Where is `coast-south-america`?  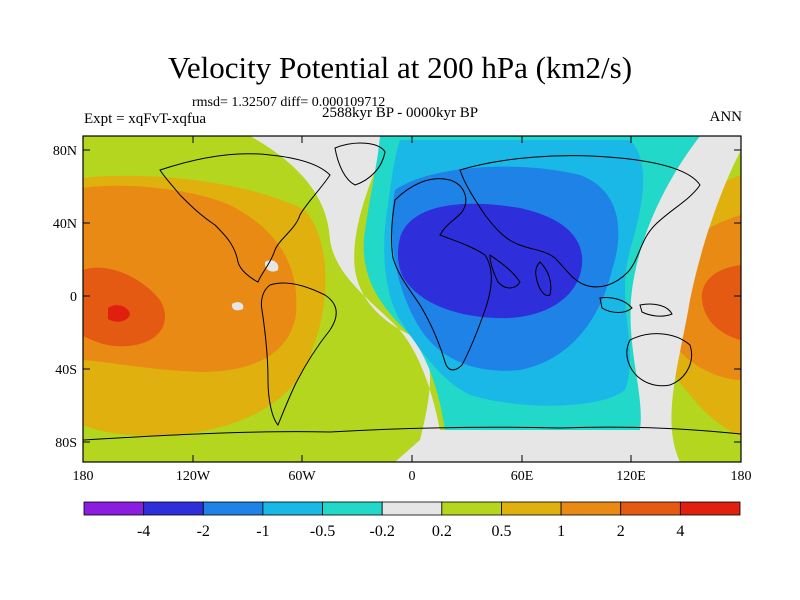
coast-south-america is located at coordinates (298, 354).